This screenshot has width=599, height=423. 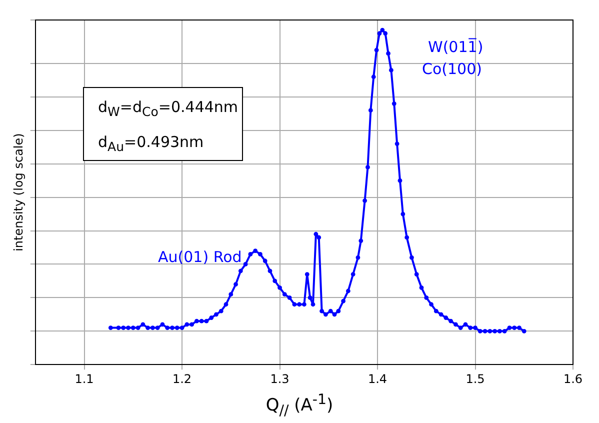 What do you see at coordinates (475, 379) in the screenshot?
I see `x-tick-label: 1.5` at bounding box center [475, 379].